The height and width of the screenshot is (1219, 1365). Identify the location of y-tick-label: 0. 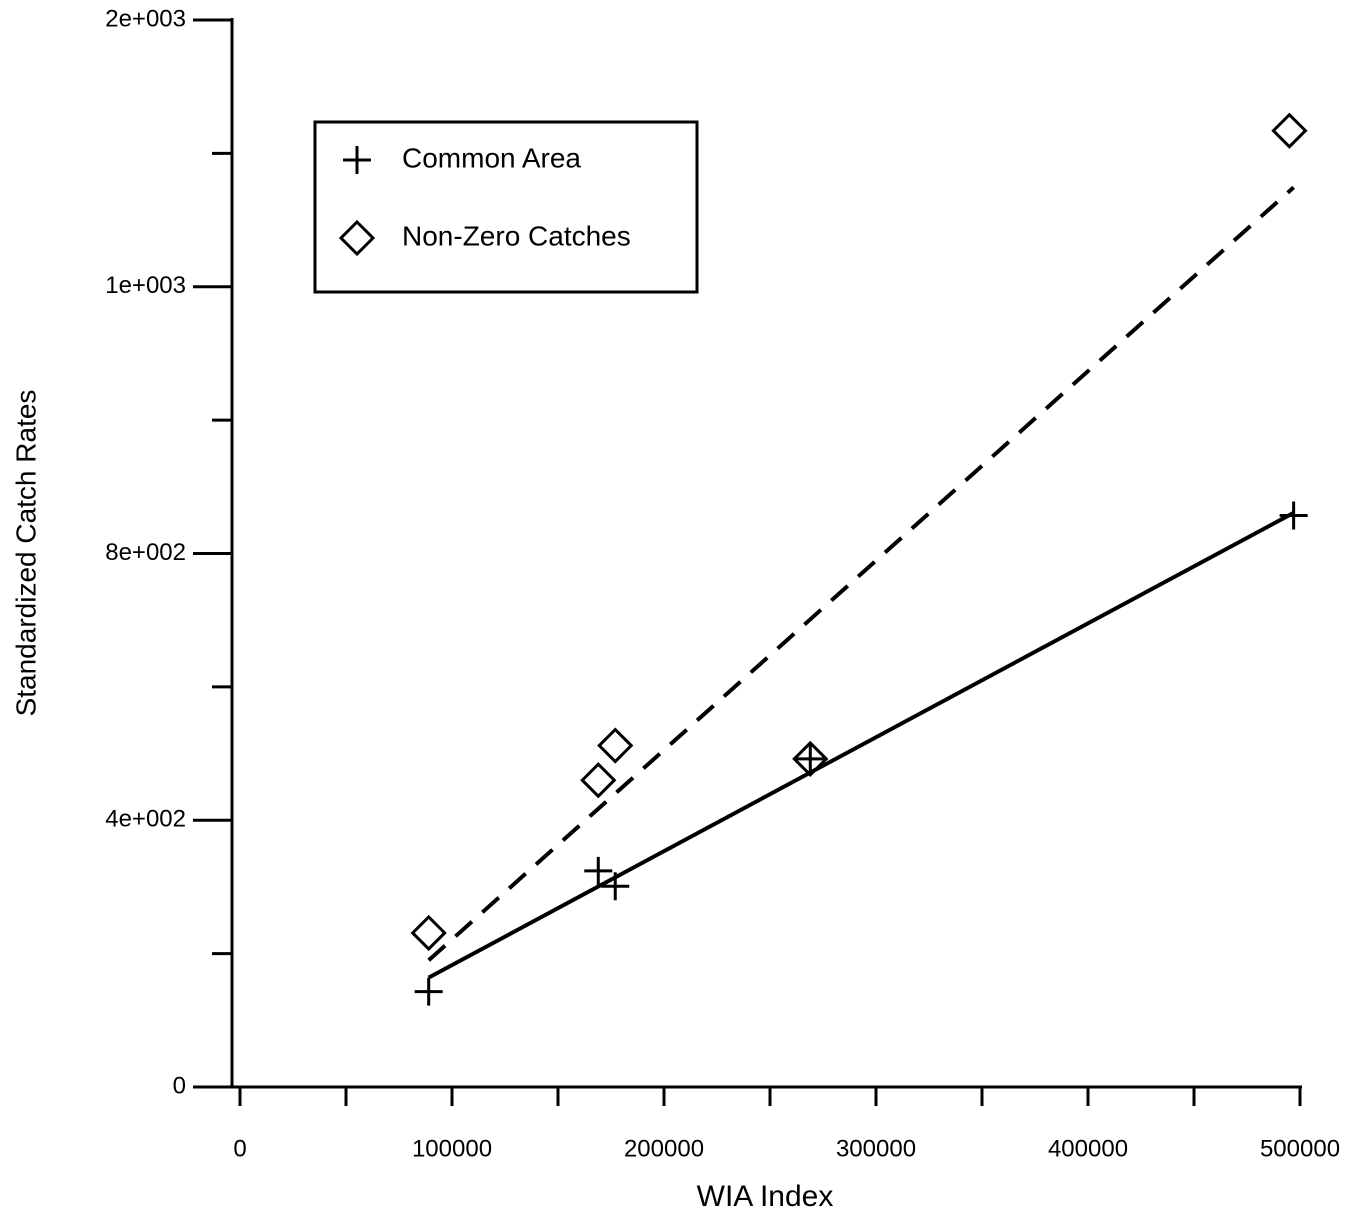
(179, 1085).